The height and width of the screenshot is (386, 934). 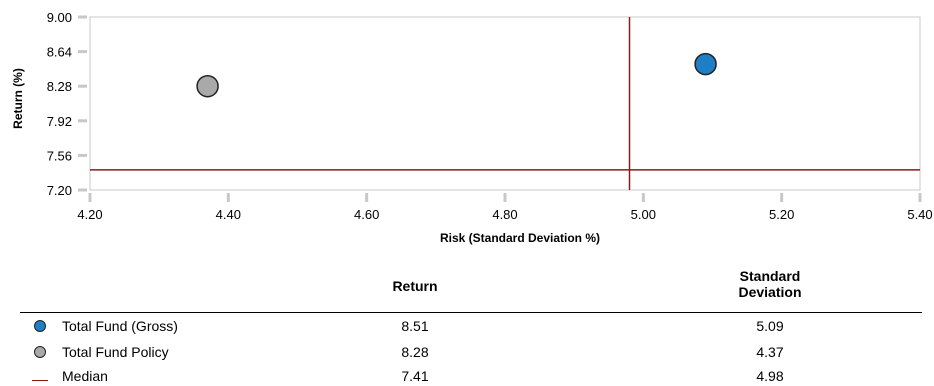 I want to click on data-points, so click(x=456, y=75).